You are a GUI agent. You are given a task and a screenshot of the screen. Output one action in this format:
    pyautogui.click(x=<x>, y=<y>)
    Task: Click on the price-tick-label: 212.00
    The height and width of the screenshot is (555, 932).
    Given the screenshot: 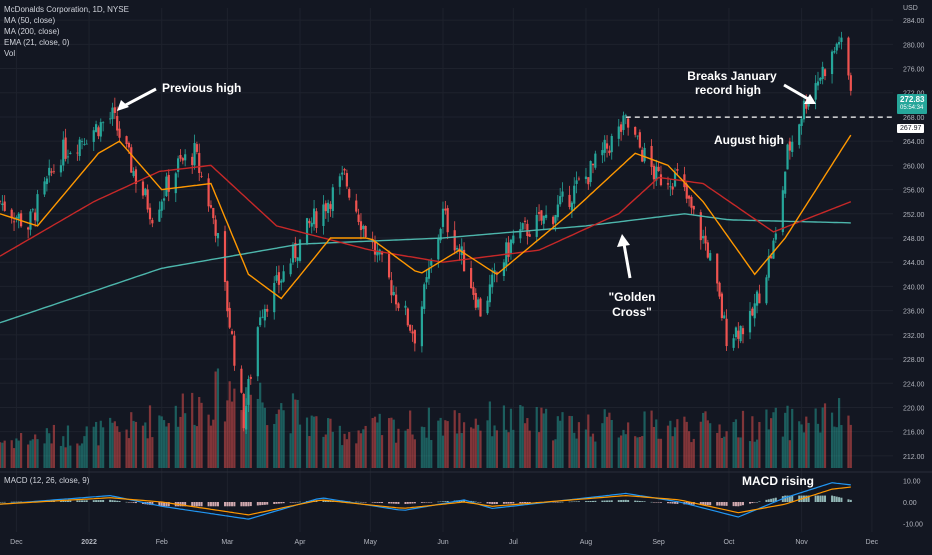 What is the action you would take?
    pyautogui.click(x=914, y=457)
    